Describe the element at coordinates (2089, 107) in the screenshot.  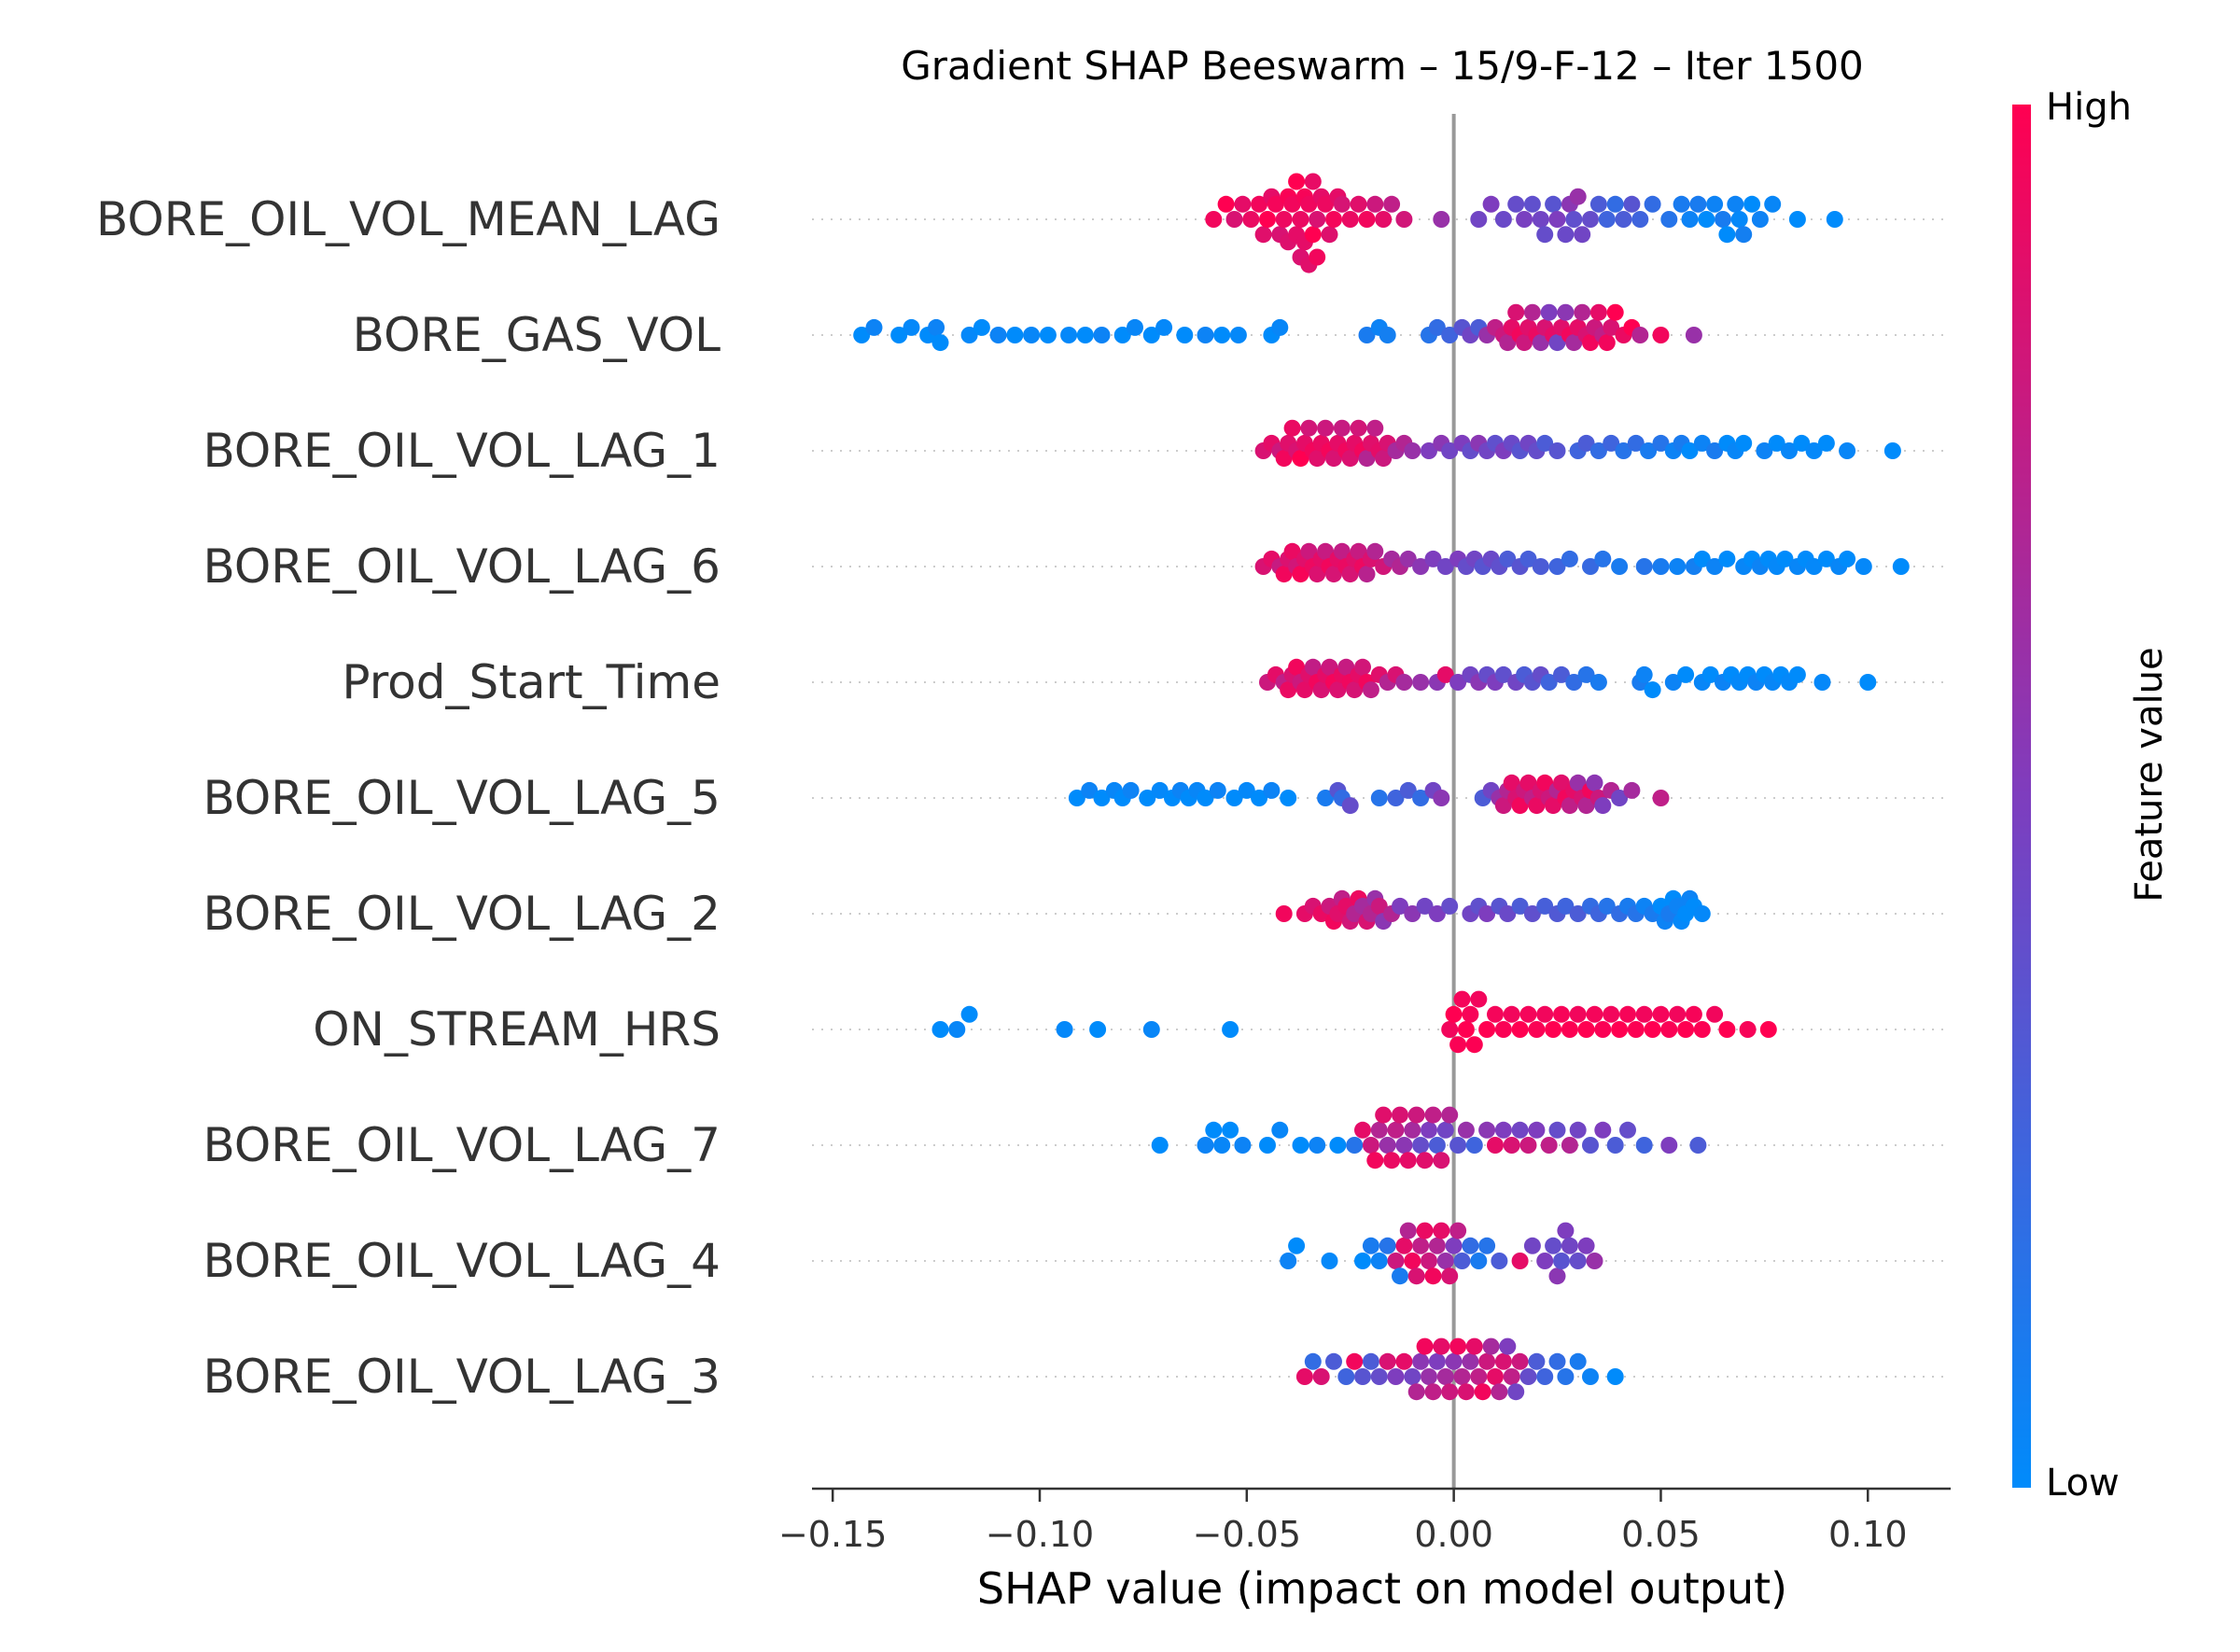
I see `colorbar-high-label: High` at that location.